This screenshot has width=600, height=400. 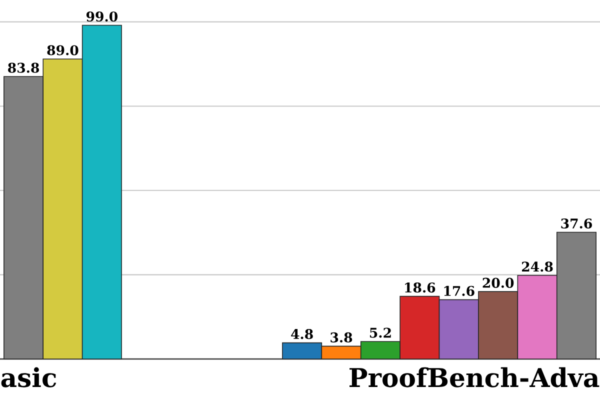 I want to click on data-label: 89.0, so click(x=62, y=50).